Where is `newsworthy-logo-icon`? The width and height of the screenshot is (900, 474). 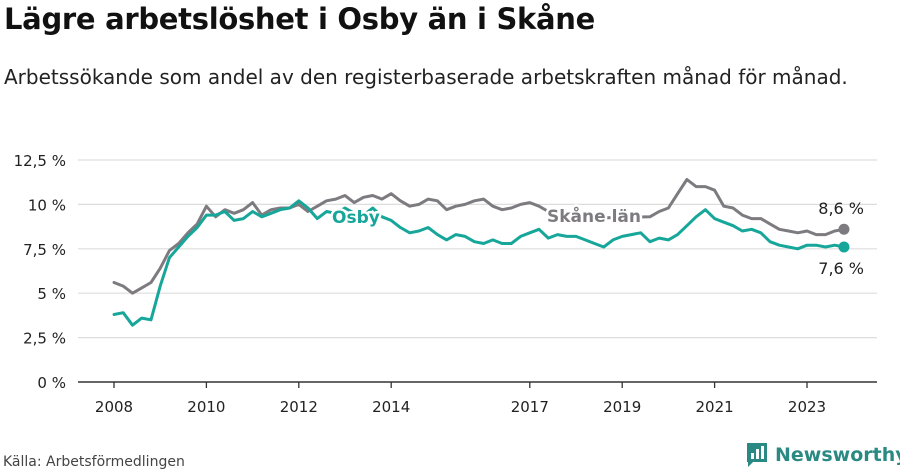 newsworthy-logo-icon is located at coordinates (757, 455).